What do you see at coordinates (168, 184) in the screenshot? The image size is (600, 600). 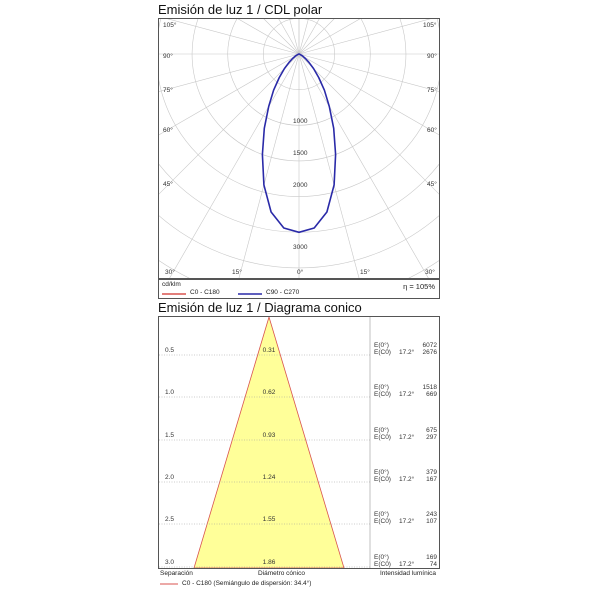 I see `angle-label-left-45: 45°` at bounding box center [168, 184].